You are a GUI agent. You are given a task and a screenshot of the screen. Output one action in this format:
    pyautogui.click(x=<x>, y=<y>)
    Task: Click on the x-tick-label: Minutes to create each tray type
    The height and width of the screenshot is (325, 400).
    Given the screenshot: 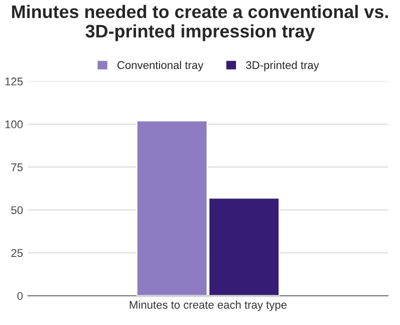 What is the action you would take?
    pyautogui.click(x=208, y=305)
    